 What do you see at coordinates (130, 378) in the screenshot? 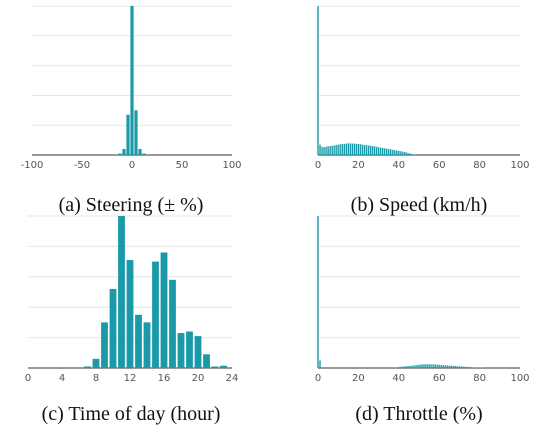
I see `x-tick-label: 12` at bounding box center [130, 378].